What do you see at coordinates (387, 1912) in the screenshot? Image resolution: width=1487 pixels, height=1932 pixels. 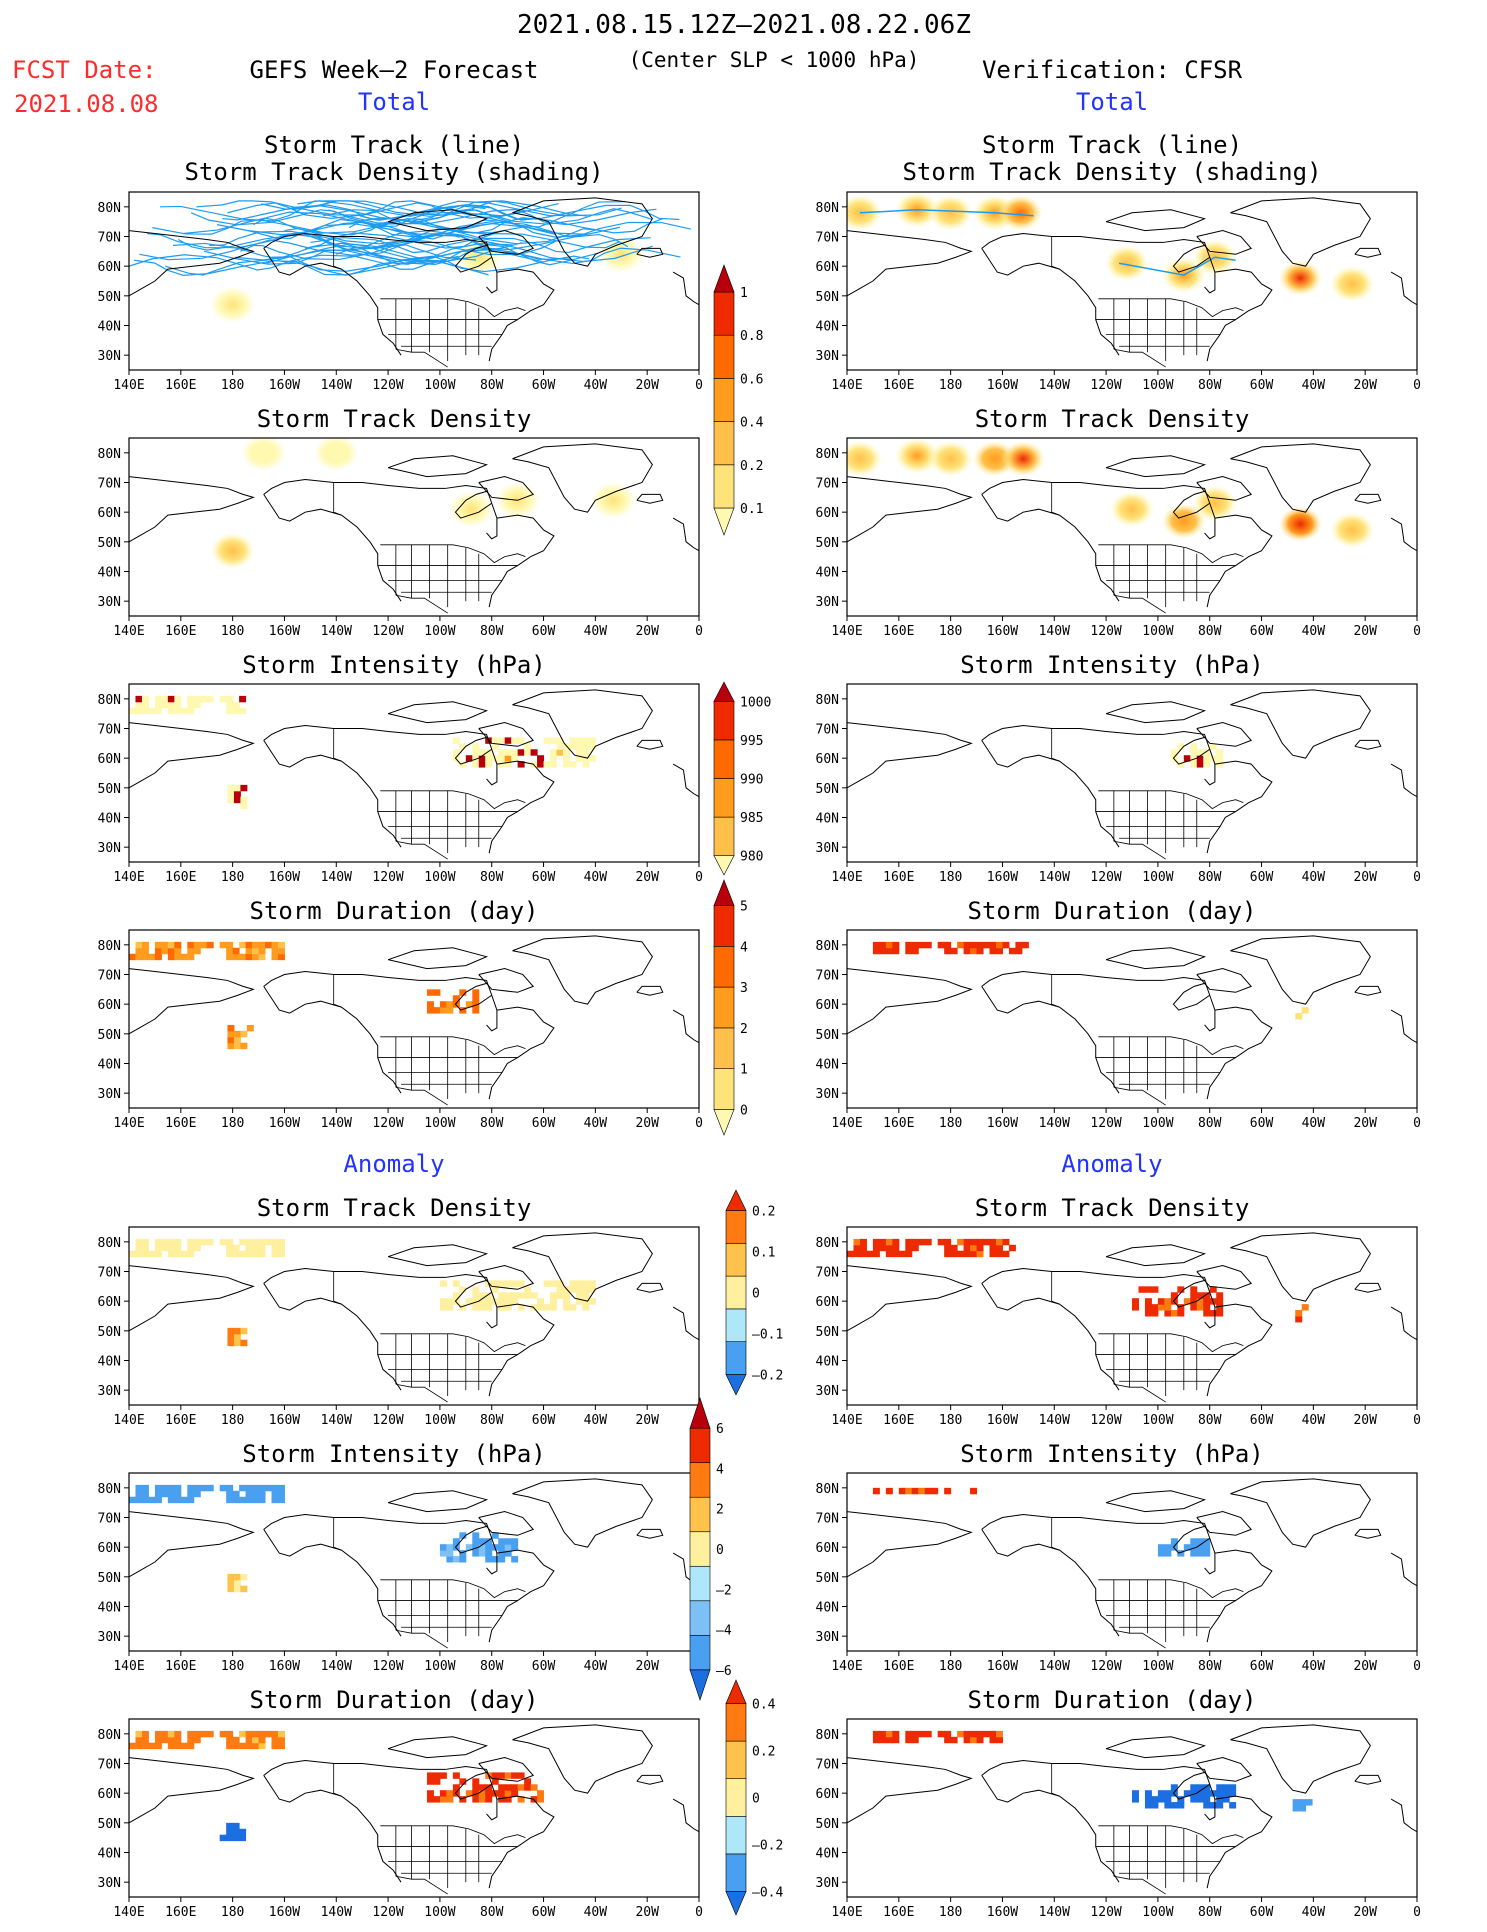 I see `lon-tick-label: 120W` at bounding box center [387, 1912].